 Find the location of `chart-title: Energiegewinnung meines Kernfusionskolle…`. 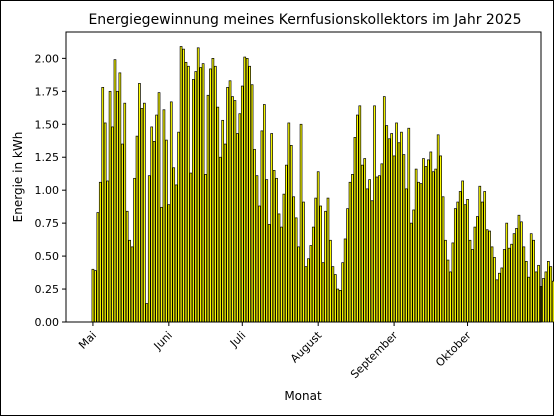

chart-title: Energiegewinnung meines Kernfusionskolle… is located at coordinates (304, 20).